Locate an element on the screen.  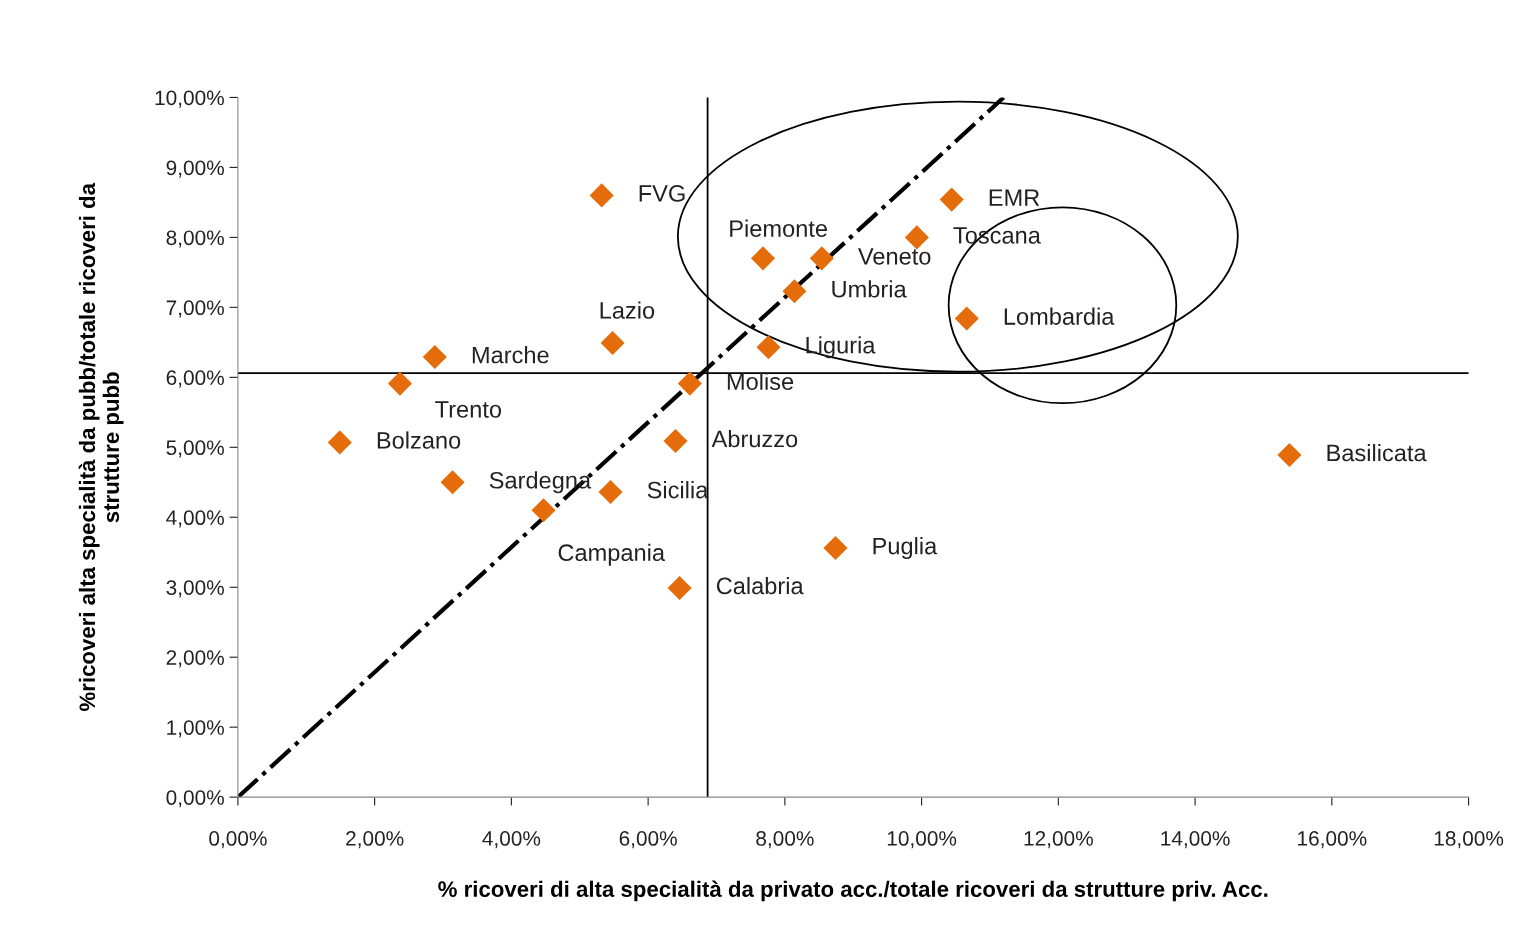
annotation: Trento is located at coordinates (468, 409).